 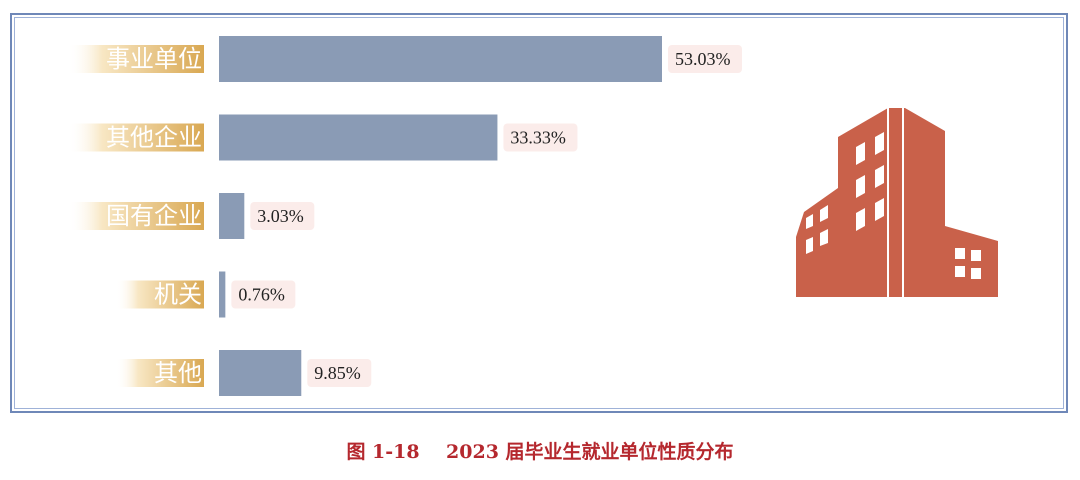 What do you see at coordinates (540, 452) in the screenshot?
I see `figure-caption: 图 1-18 2023 届毕业生就业单位性质分布` at bounding box center [540, 452].